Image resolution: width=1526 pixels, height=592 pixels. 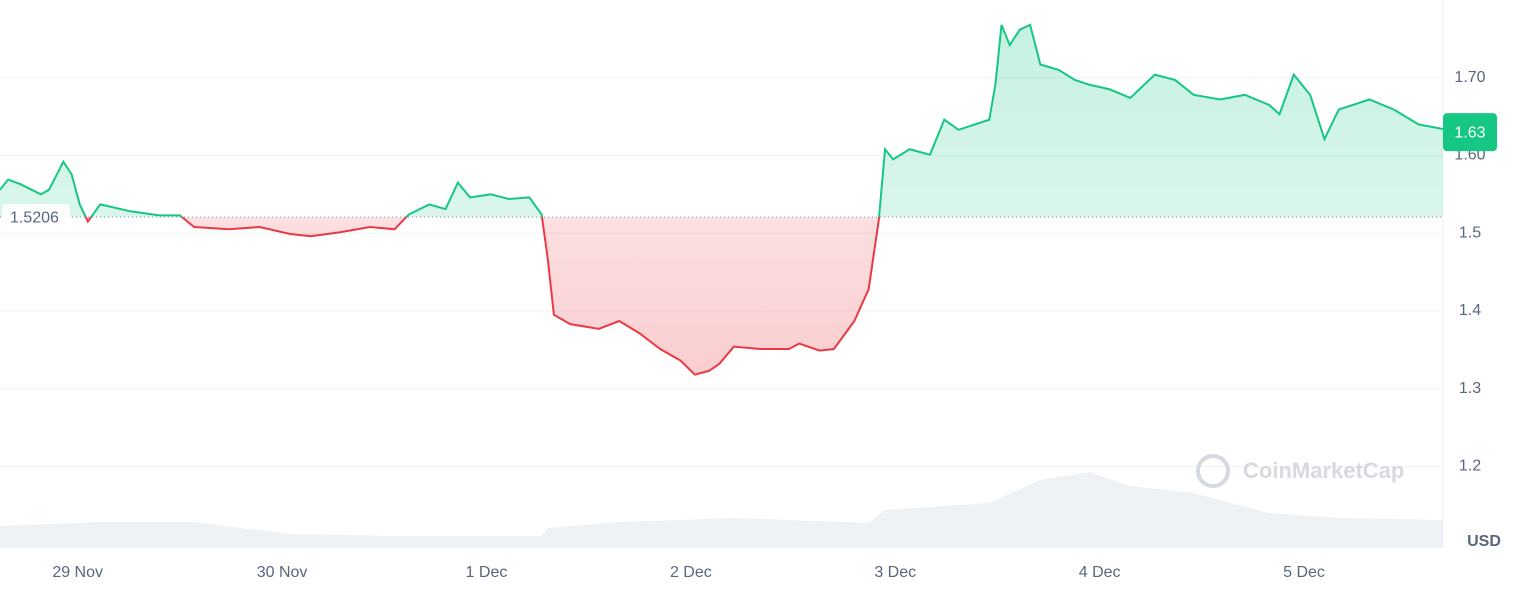 What do you see at coordinates (1484, 541) in the screenshot?
I see `currency-label: USD` at bounding box center [1484, 541].